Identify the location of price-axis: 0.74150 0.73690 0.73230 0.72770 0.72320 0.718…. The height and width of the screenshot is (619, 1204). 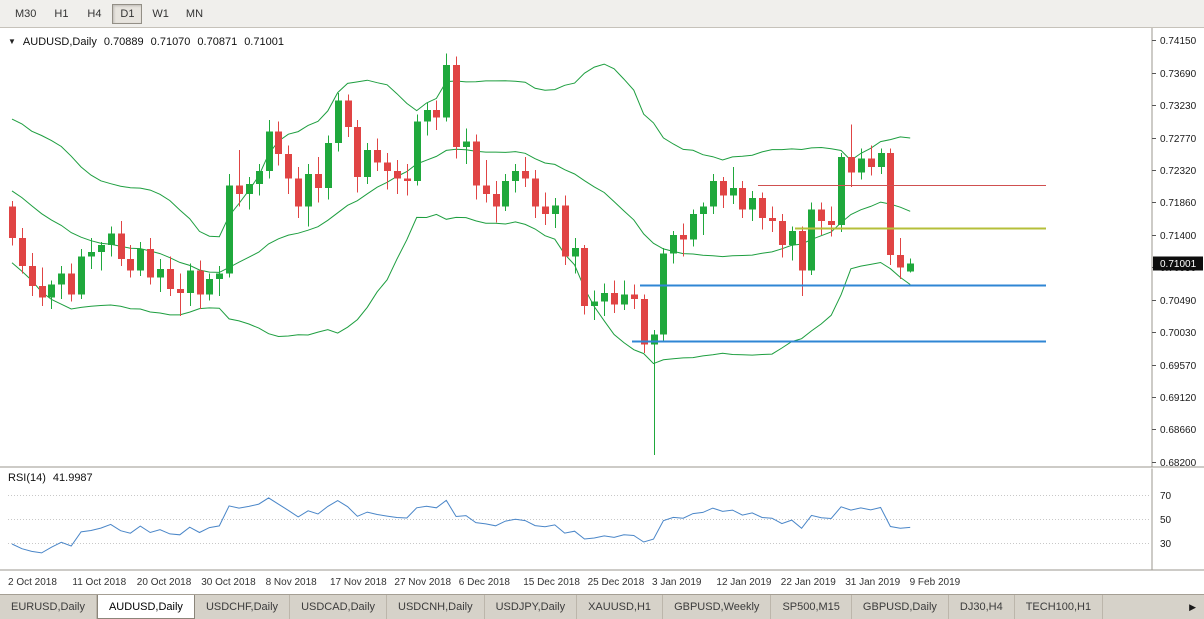
(1174, 252).